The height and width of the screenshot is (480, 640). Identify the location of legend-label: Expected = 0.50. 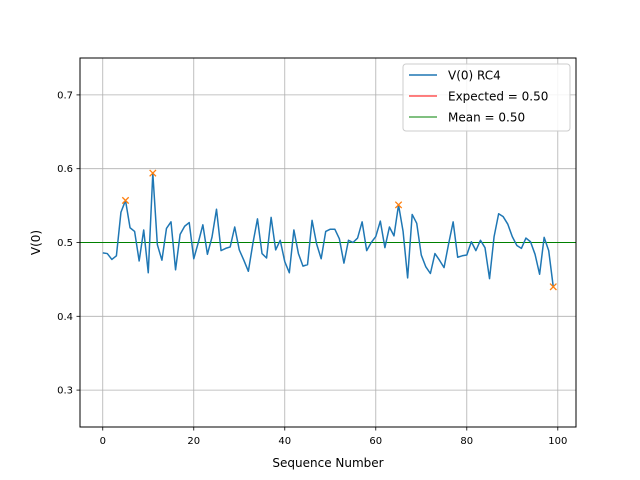
(498, 97).